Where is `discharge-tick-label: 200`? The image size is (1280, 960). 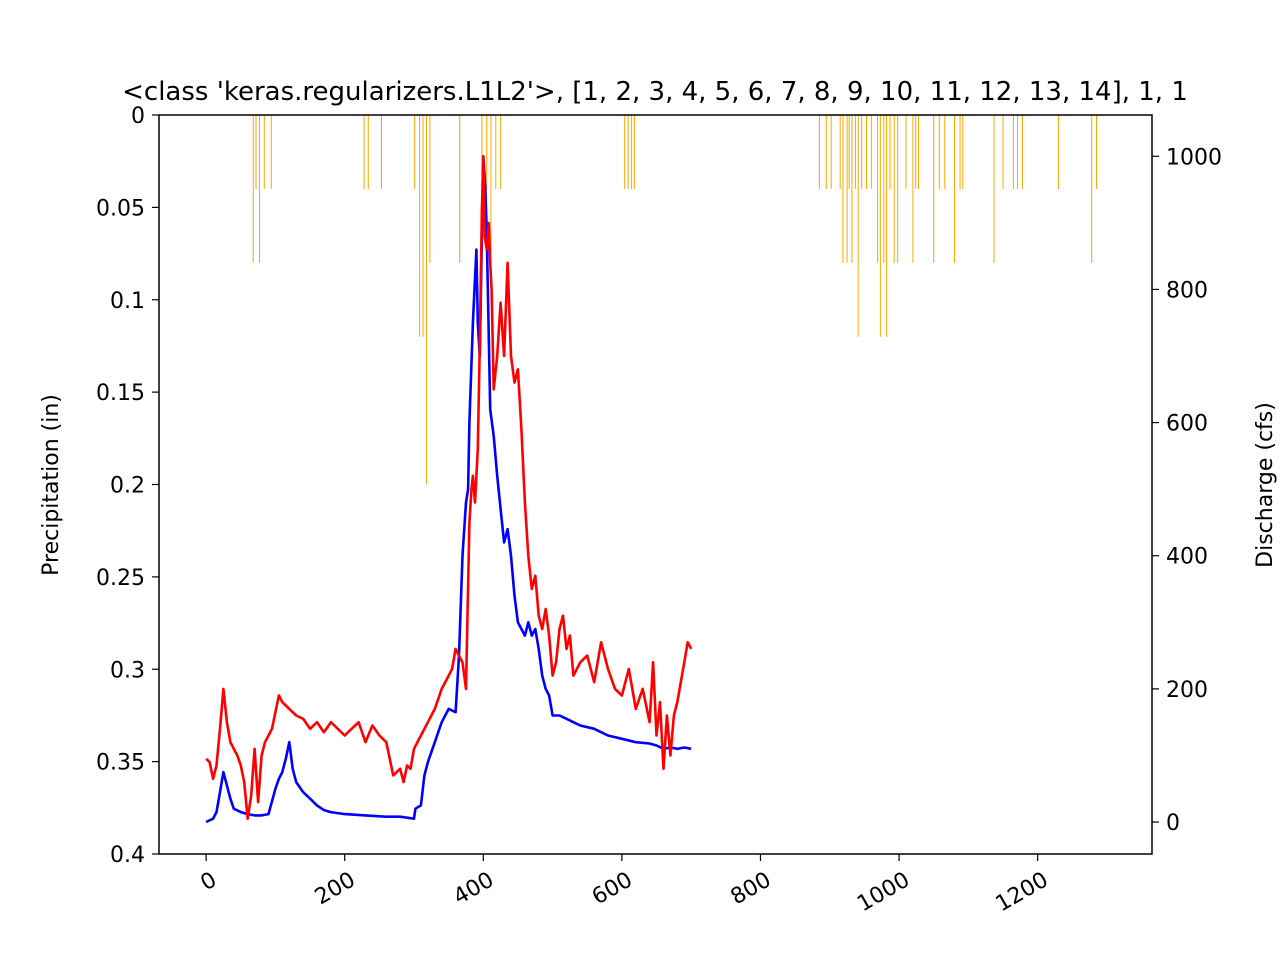 discharge-tick-label: 200 is located at coordinates (1187, 690).